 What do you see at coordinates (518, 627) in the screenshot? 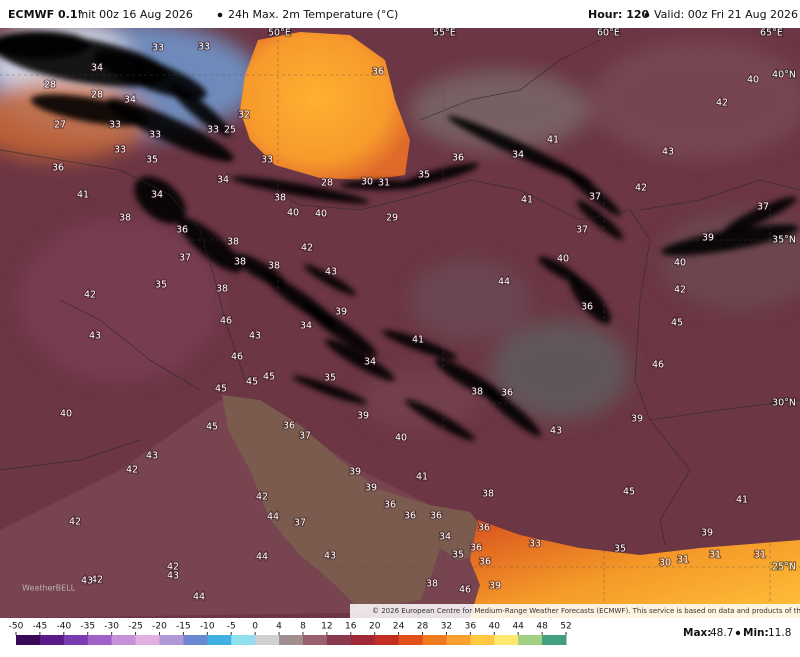
I see `colorbar-label: 44` at bounding box center [518, 627].